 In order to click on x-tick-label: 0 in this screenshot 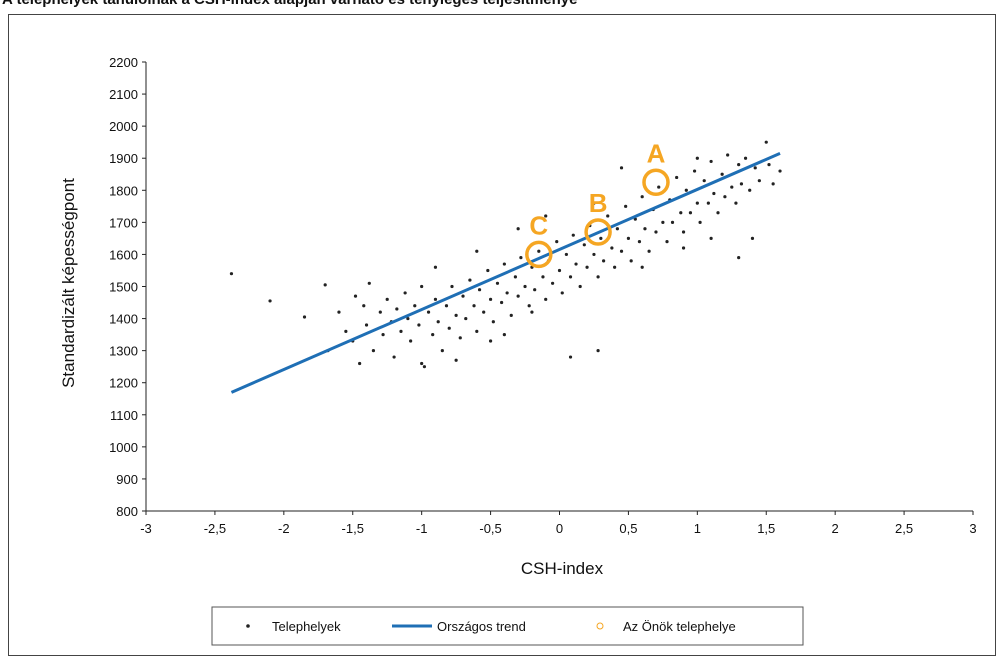, I will do `click(559, 528)`.